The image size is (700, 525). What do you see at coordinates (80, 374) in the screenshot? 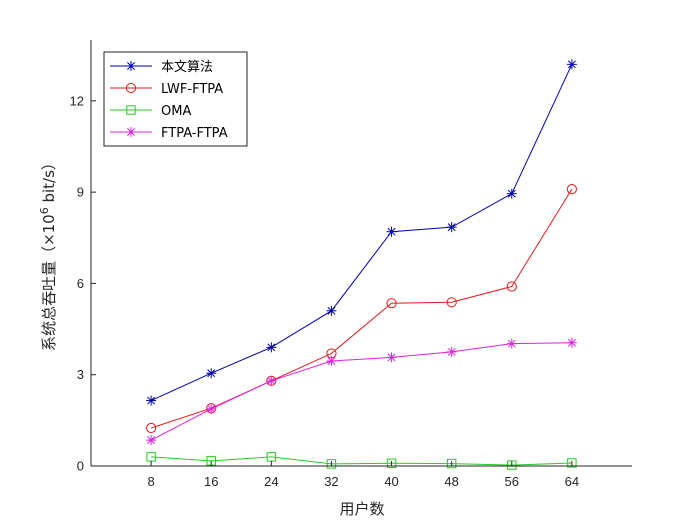
I see `y-tick-label-1: 3` at bounding box center [80, 374].